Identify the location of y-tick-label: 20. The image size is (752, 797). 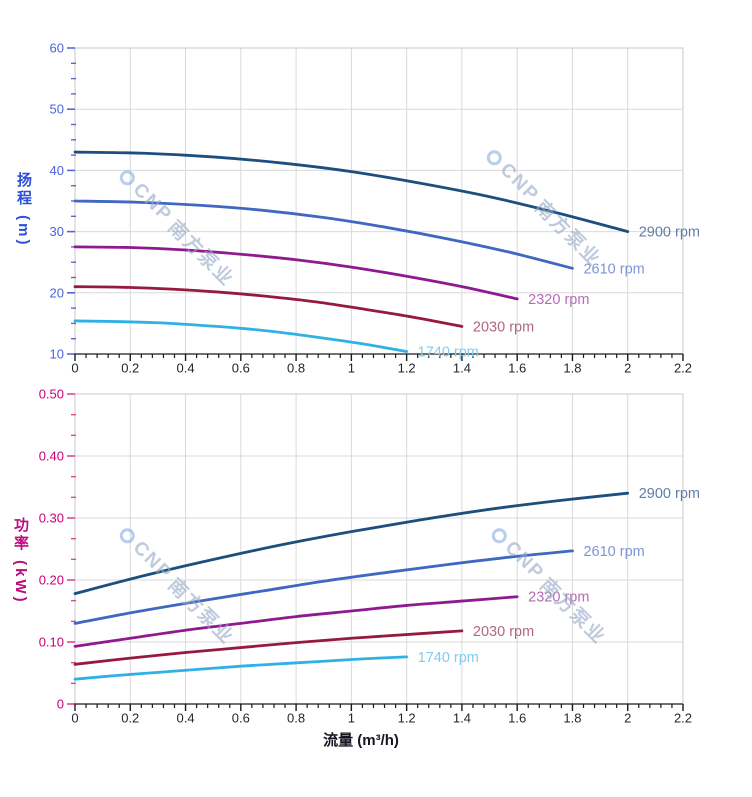
(57, 292).